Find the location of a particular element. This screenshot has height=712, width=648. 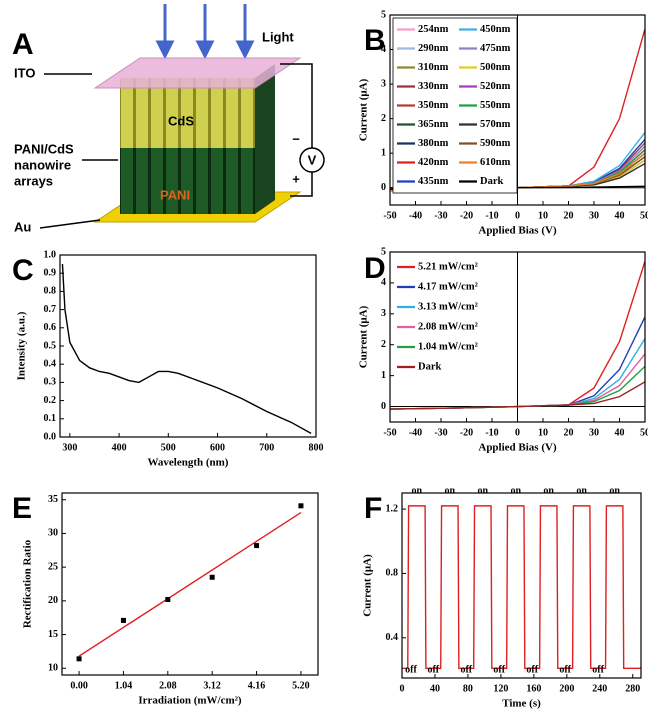

legend-label: 1.04 mW/cm² is located at coordinates (448, 346).